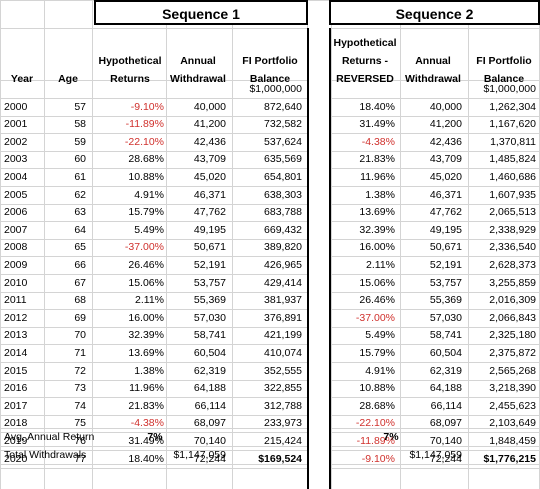 The image size is (540, 489). Describe the element at coordinates (512, 124) in the screenshot. I see `cell-b2: 1,167,620` at that location.